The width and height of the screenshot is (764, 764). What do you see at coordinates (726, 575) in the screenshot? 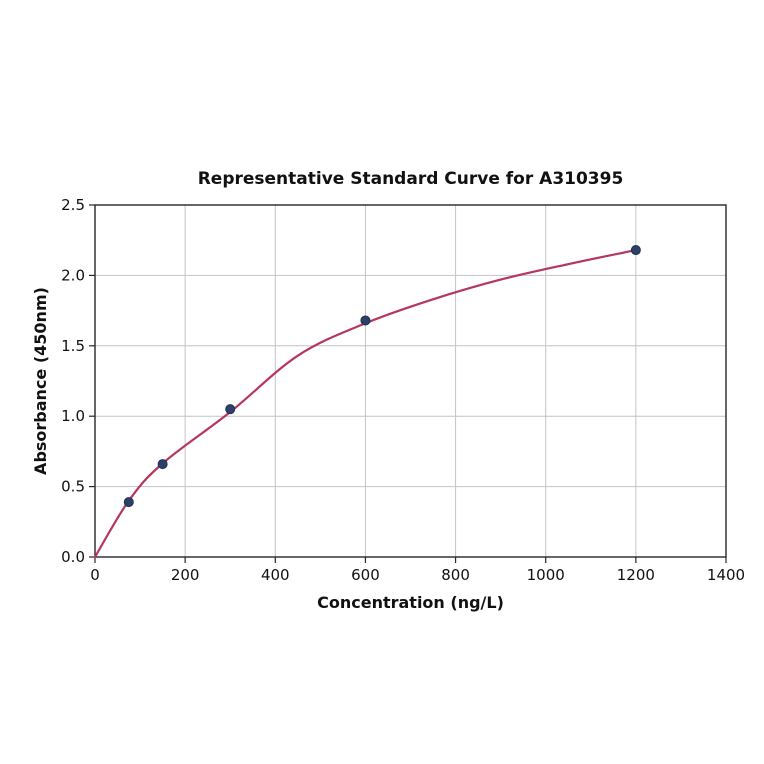
I see `x-tick-label: 1400` at bounding box center [726, 575].